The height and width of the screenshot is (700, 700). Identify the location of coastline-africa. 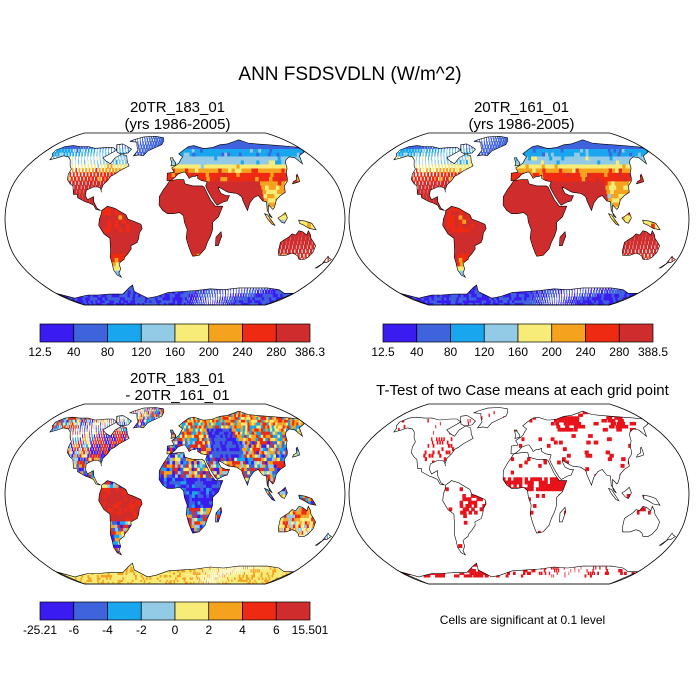
(535, 218).